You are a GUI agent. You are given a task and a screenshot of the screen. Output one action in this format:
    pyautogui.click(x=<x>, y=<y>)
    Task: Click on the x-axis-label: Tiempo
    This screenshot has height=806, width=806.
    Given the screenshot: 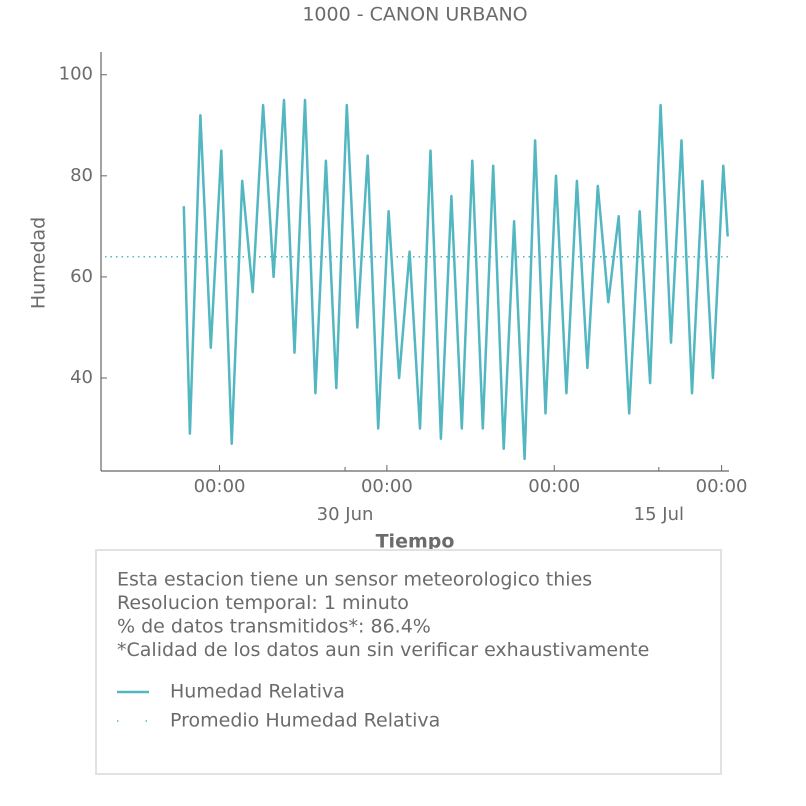 What is the action you would take?
    pyautogui.click(x=415, y=542)
    